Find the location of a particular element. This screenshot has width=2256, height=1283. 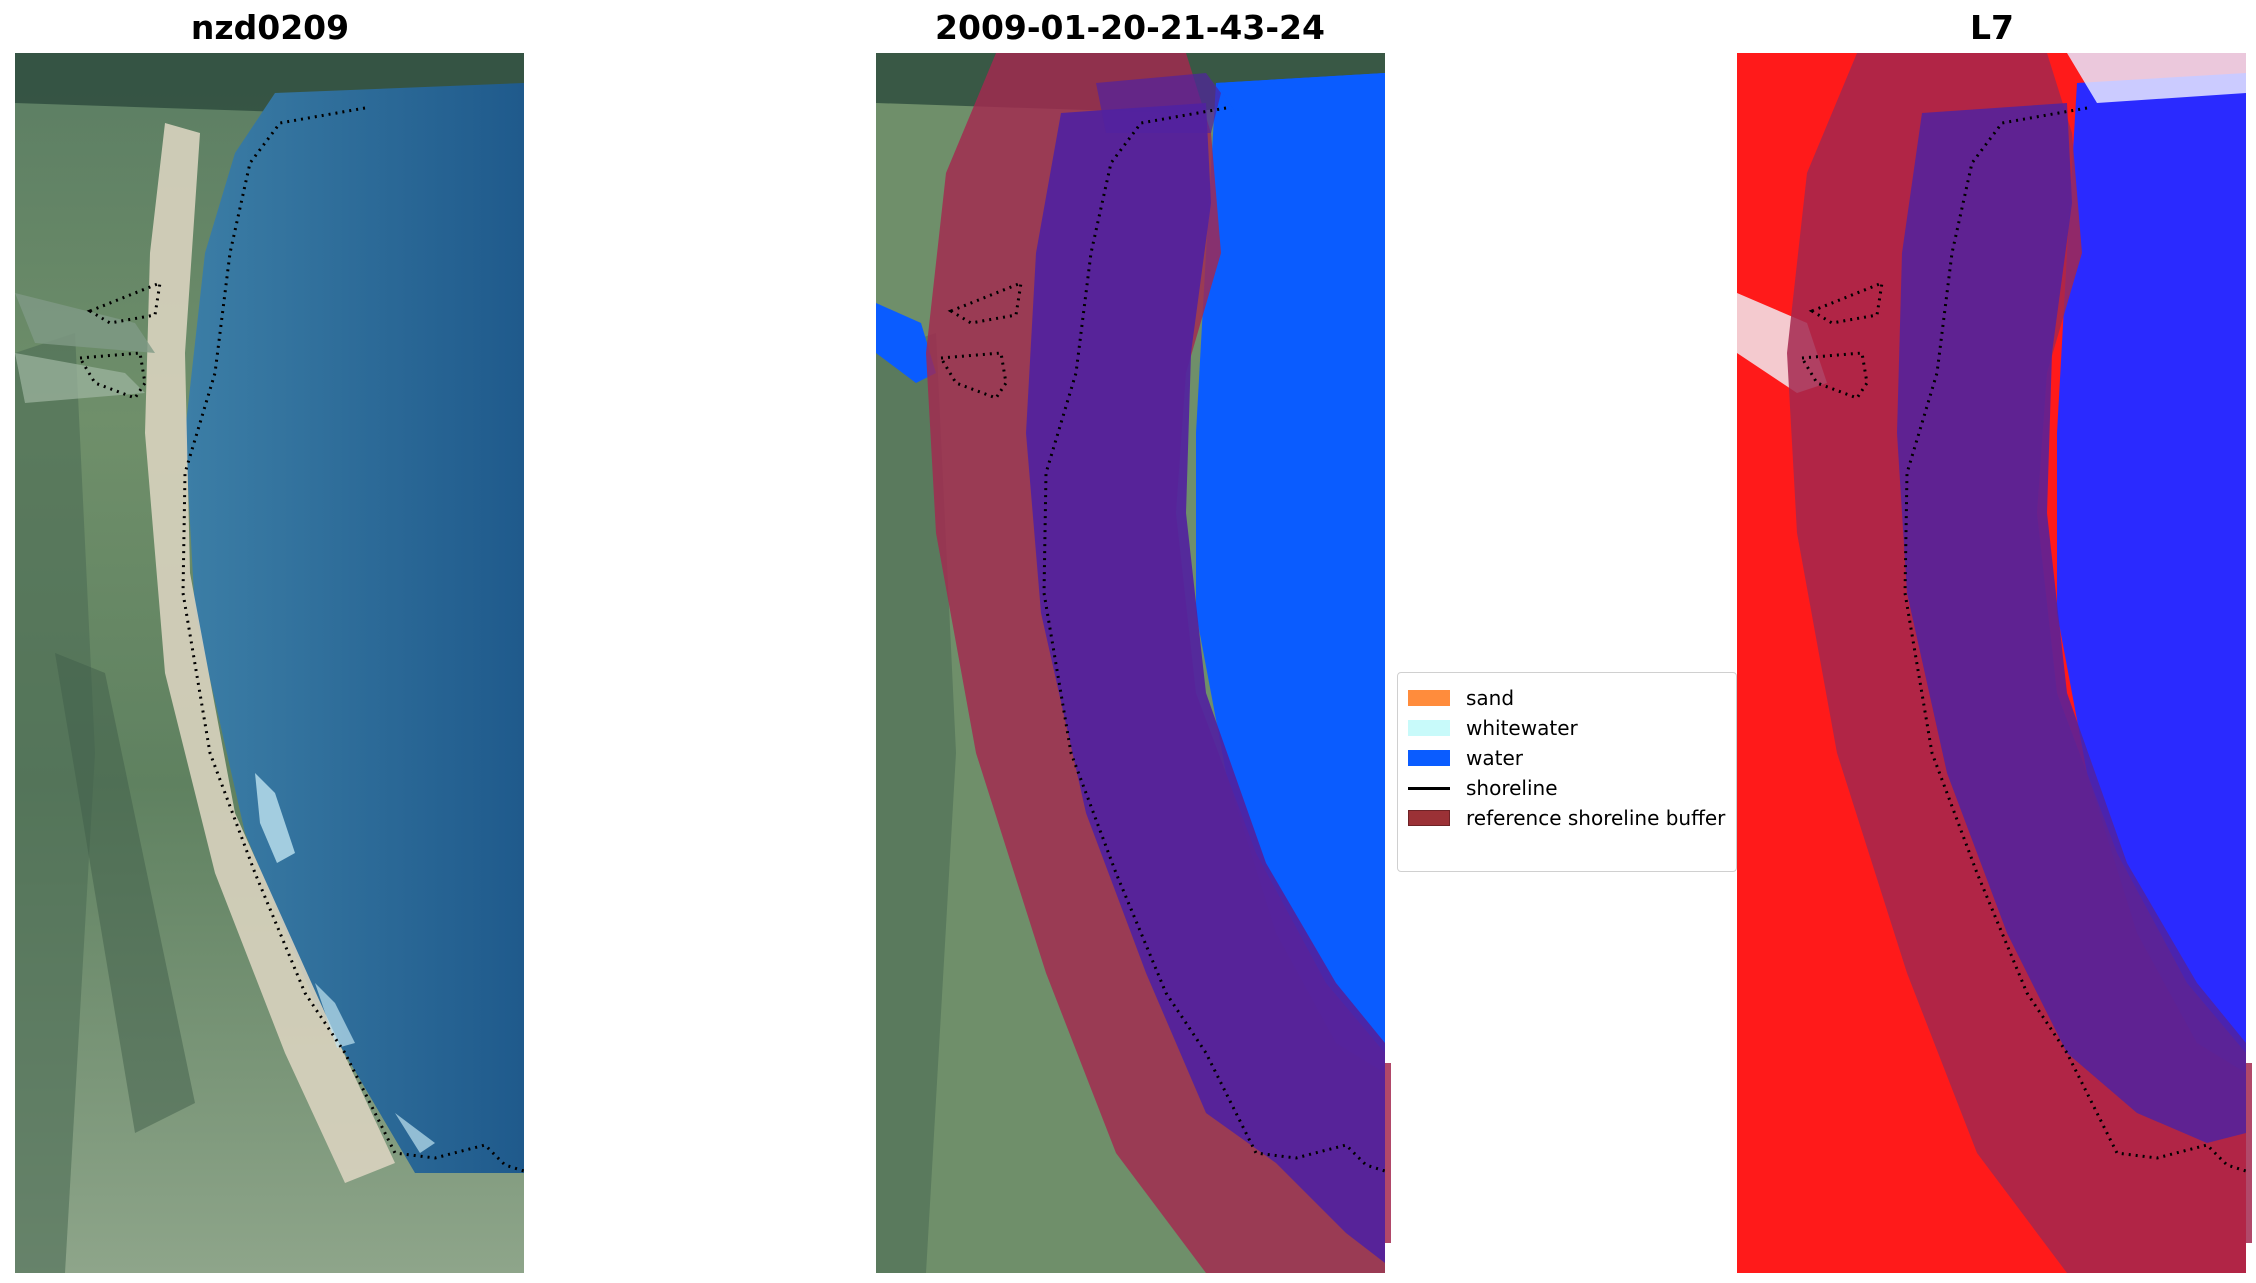

sand-class-region is located at coordinates (1205, 683).